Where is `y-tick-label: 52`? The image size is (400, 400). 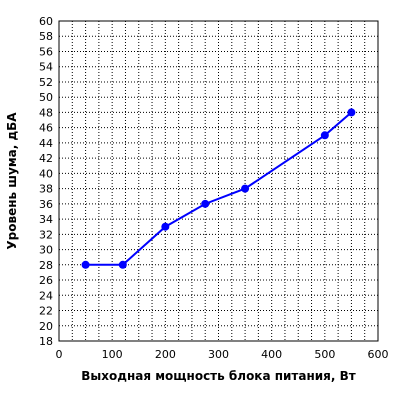
y-tick-label: 52 is located at coordinates (46, 82).